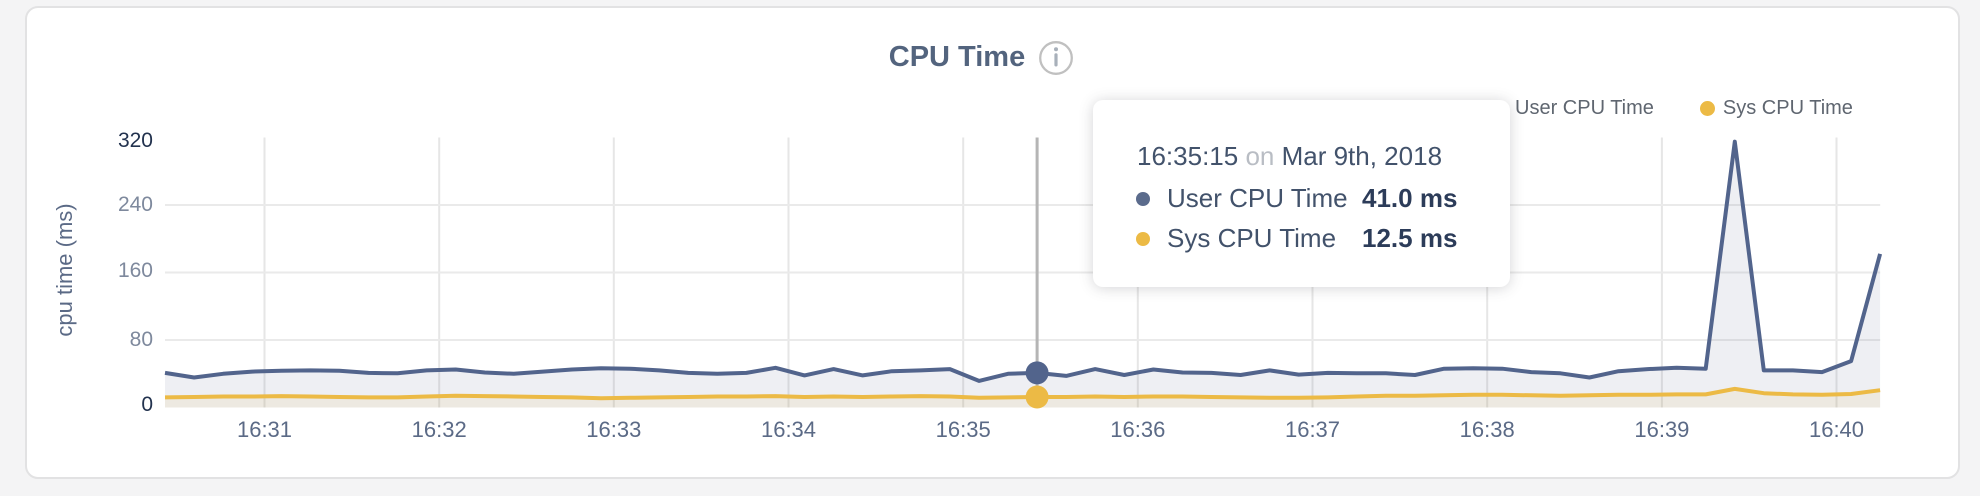  Describe the element at coordinates (963, 429) in the screenshot. I see `svg-text: 16:35` at that location.